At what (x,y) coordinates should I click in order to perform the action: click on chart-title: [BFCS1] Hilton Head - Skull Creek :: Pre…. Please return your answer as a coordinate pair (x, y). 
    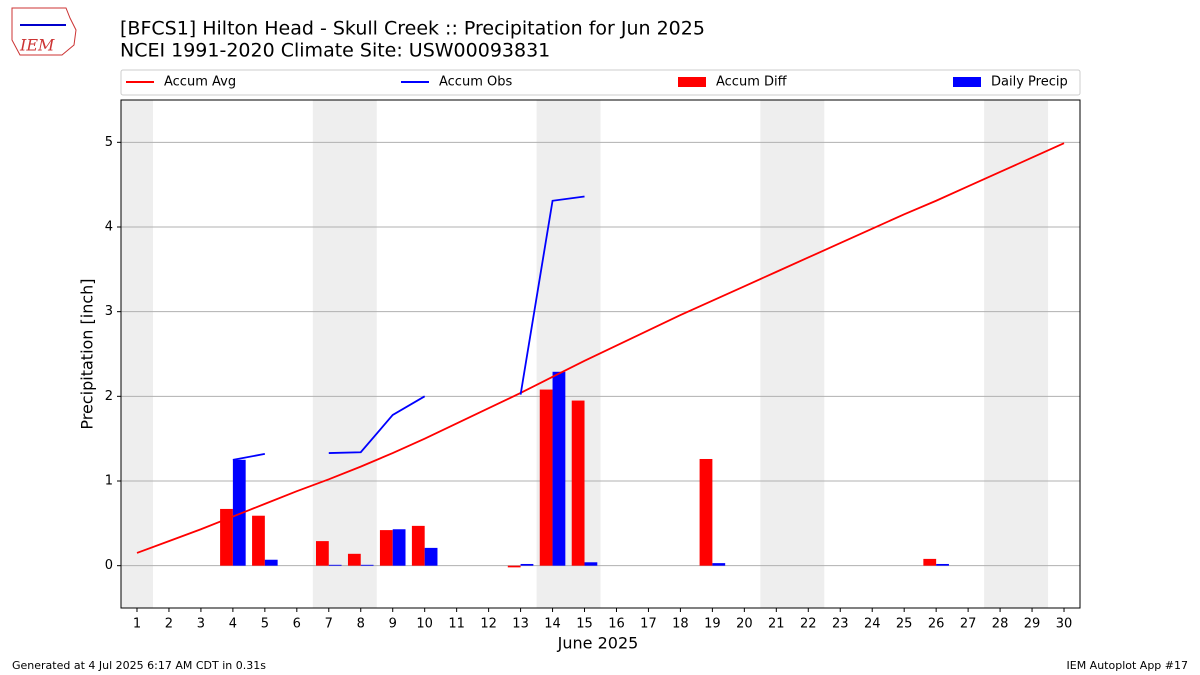
    Looking at the image, I should click on (412, 29).